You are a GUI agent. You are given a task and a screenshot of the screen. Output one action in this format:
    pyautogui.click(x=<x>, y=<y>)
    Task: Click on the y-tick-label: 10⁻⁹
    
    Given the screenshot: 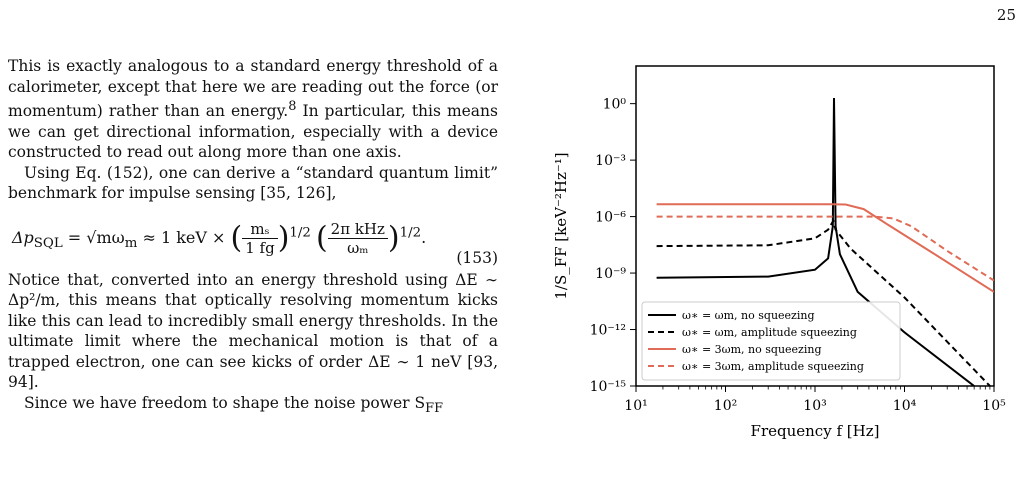 What is the action you would take?
    pyautogui.click(x=610, y=274)
    